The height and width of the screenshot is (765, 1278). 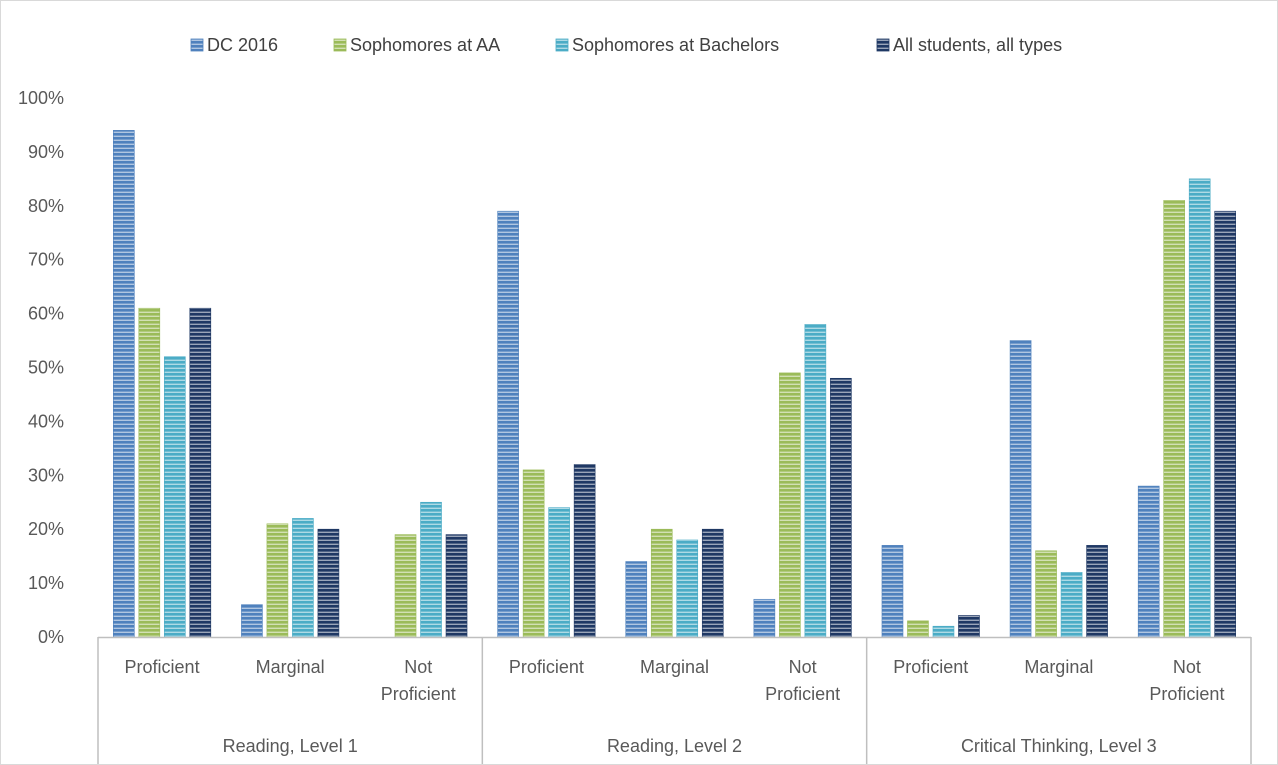 I want to click on legend-item-sophomores-at-bachelors: Sophomores at Bachelors, so click(x=667, y=45).